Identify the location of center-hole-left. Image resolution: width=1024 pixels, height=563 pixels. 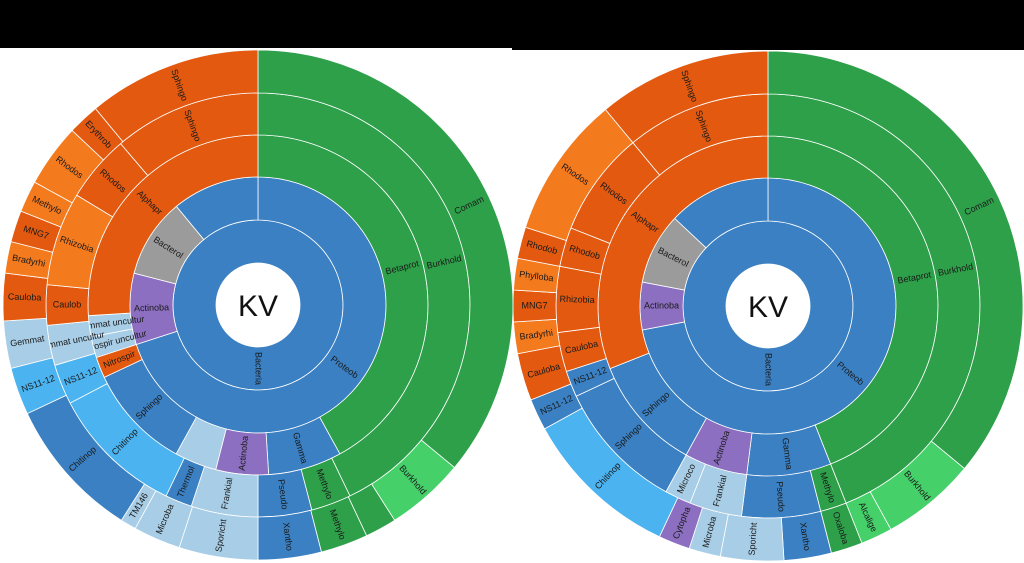
(258, 305).